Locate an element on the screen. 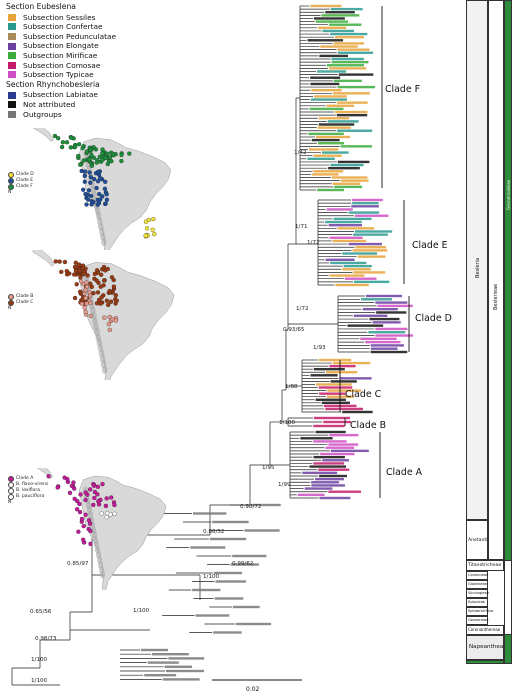 The width and height of the screenshot is (520, 696). clade-f-label: Clade F is located at coordinates (402, 89).